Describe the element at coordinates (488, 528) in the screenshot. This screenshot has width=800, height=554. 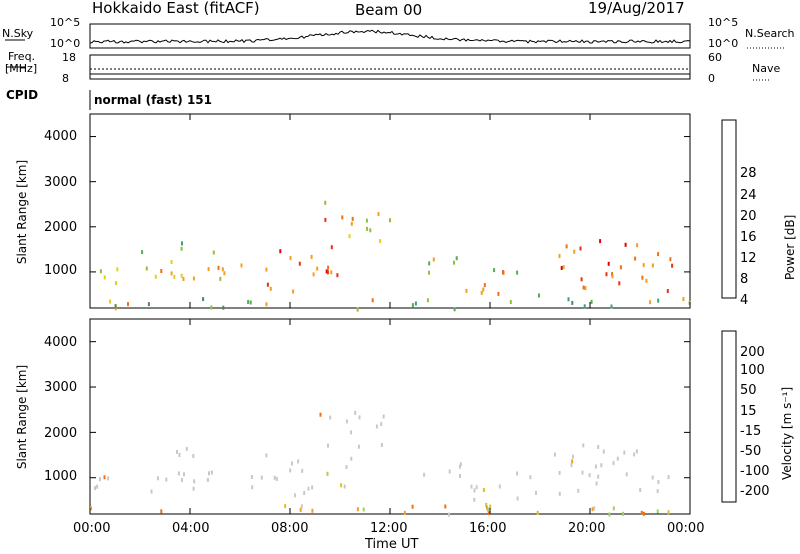
I see `xtick-1600: 16:00` at that location.